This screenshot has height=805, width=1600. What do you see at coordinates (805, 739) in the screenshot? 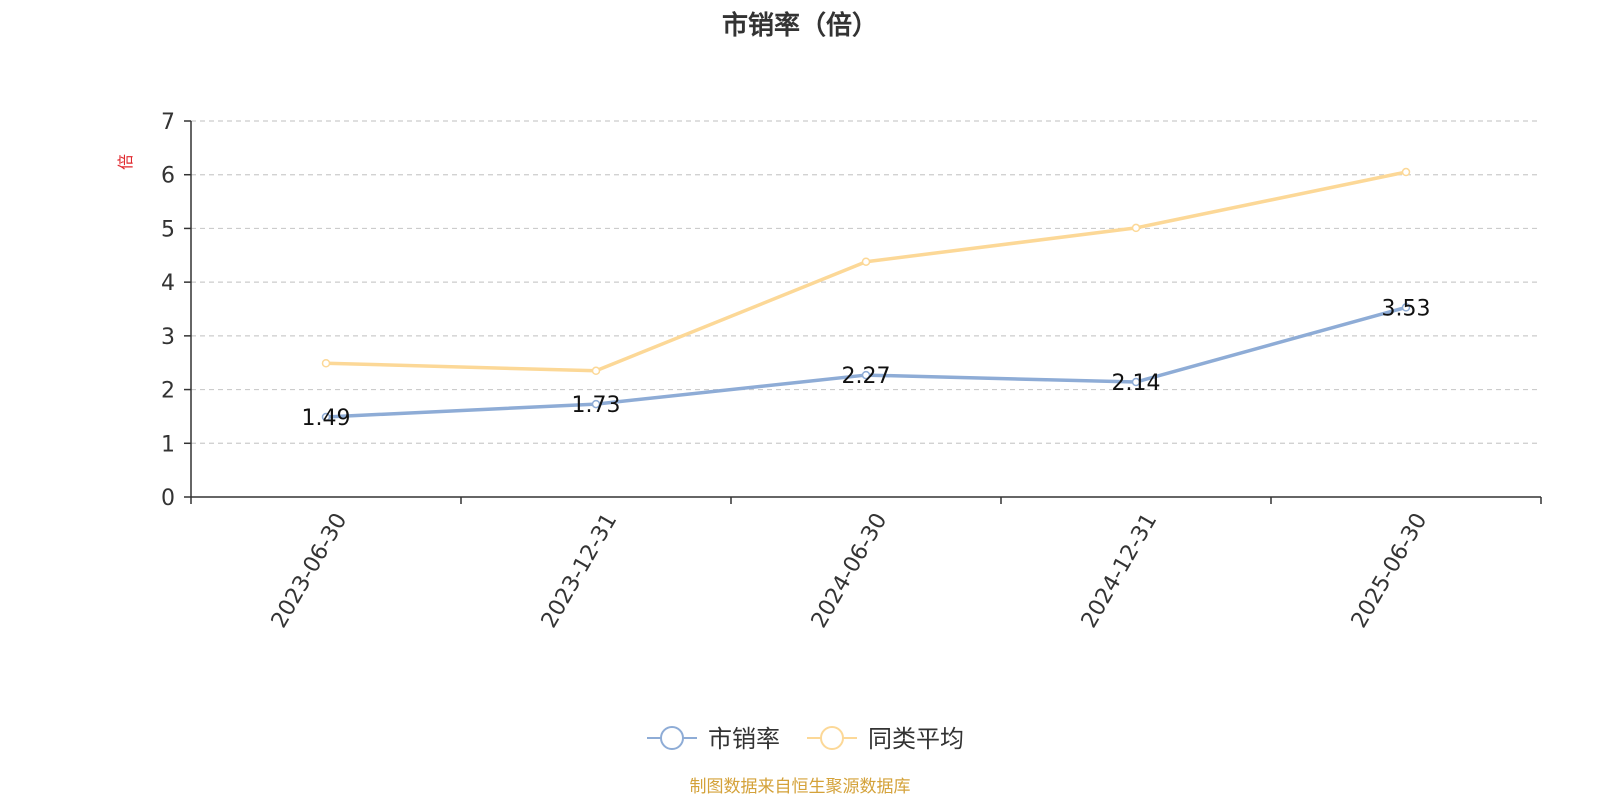
I see `legend: 市销率 同类平均` at bounding box center [805, 739].